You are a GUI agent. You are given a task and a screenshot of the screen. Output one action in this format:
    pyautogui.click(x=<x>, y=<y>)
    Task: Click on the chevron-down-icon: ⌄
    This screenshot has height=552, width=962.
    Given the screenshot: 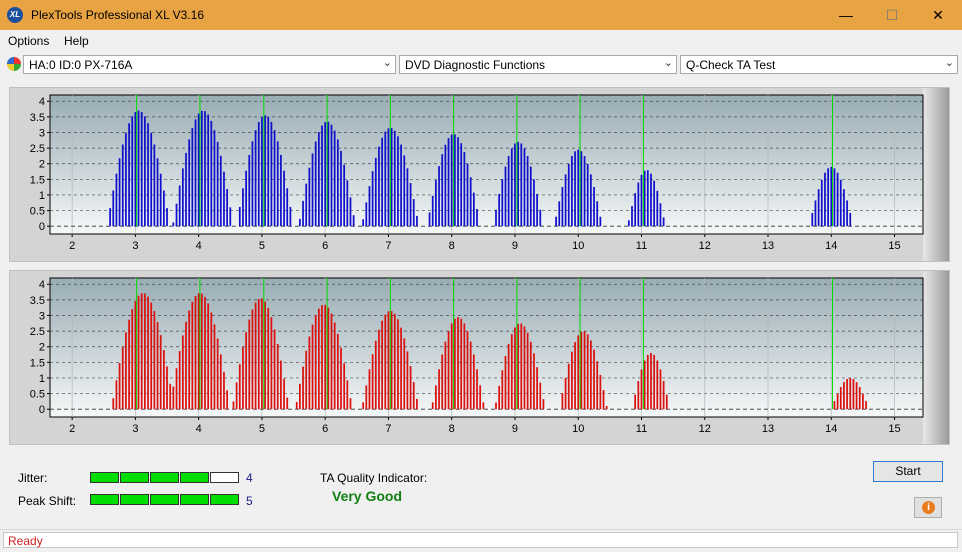 What is the action you would take?
    pyautogui.click(x=387, y=63)
    